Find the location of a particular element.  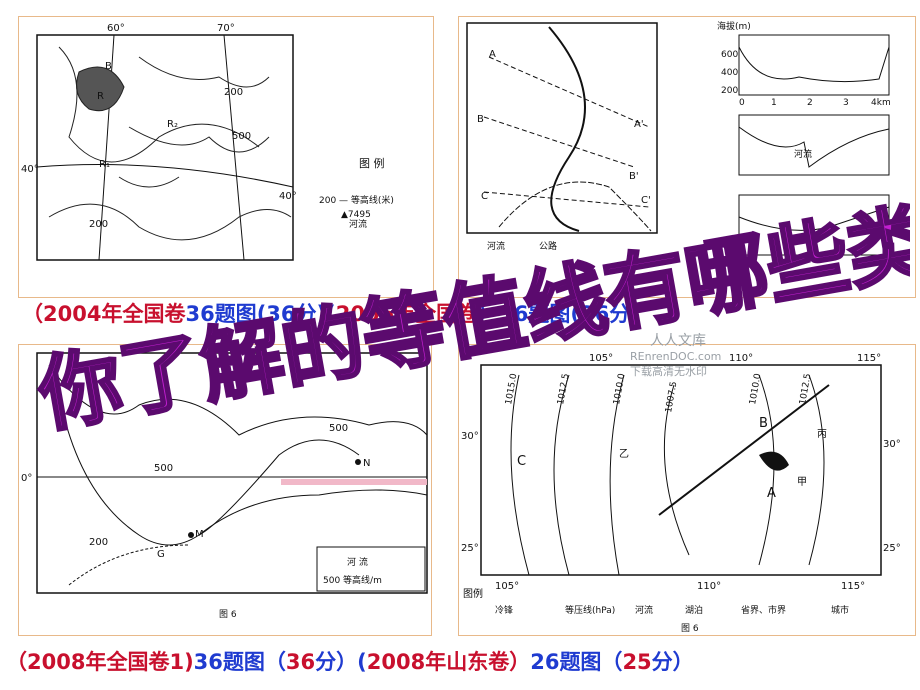

caption-part: 2006 is located at coordinates (365, 314).